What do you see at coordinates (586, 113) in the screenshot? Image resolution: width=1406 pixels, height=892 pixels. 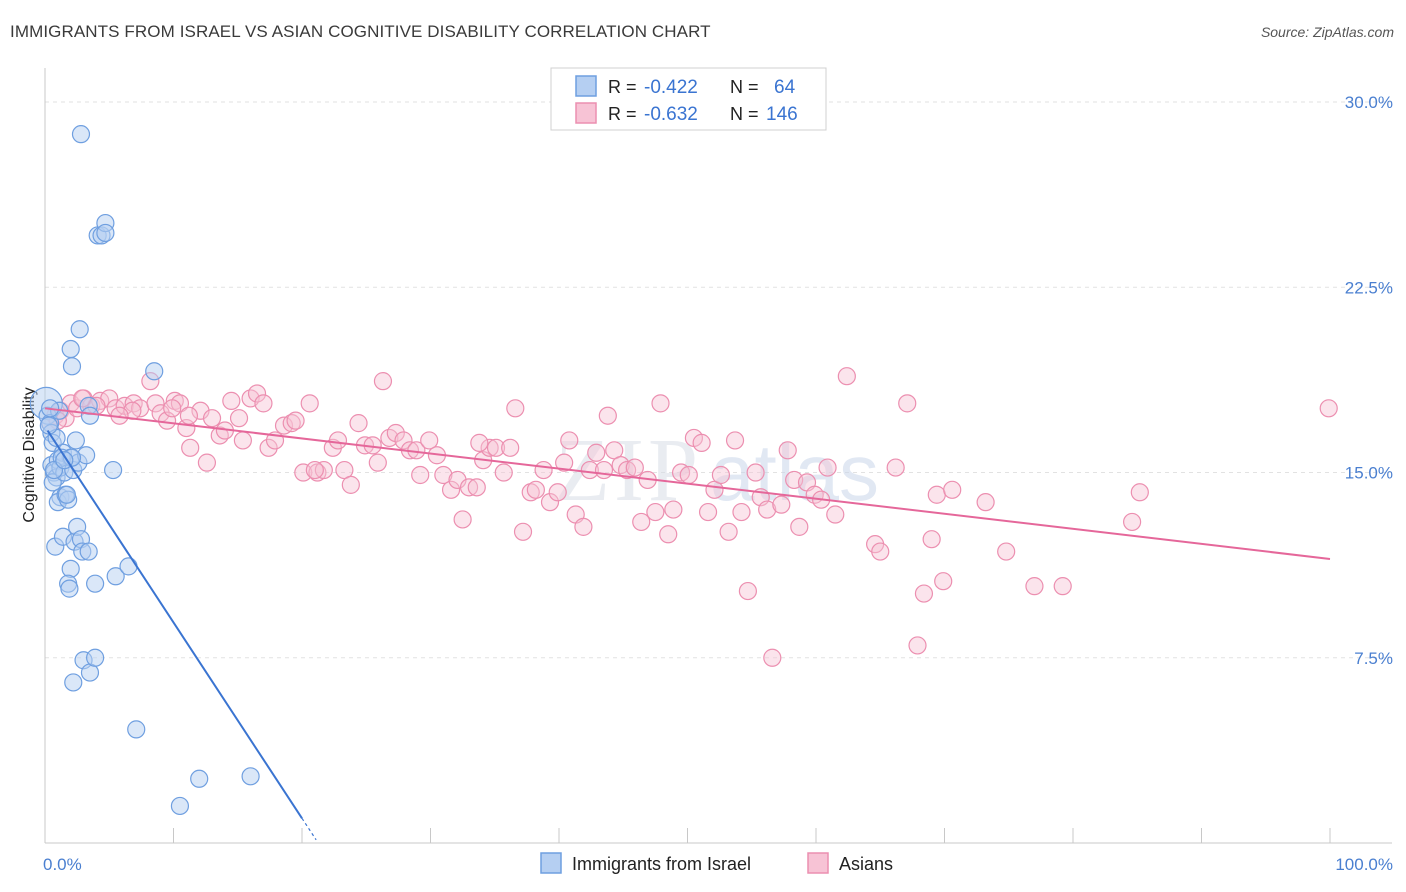 I see `legend-swatch-asians` at bounding box center [586, 113].